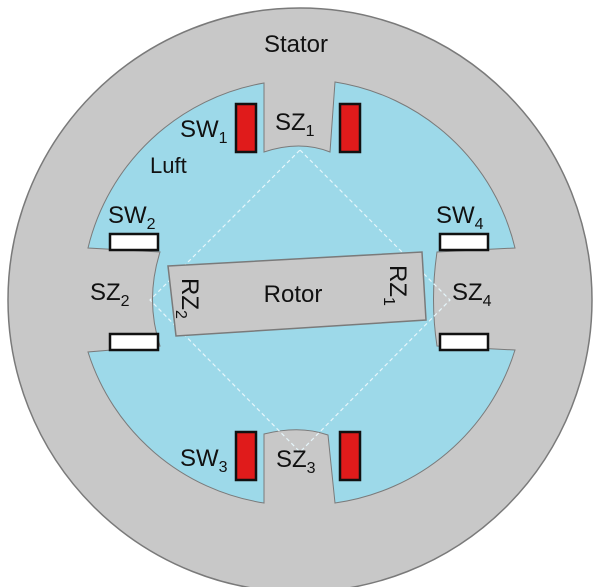 The height and width of the screenshot is (587, 596). What do you see at coordinates (204, 460) in the screenshot?
I see `sw3-label: SW3` at bounding box center [204, 460].